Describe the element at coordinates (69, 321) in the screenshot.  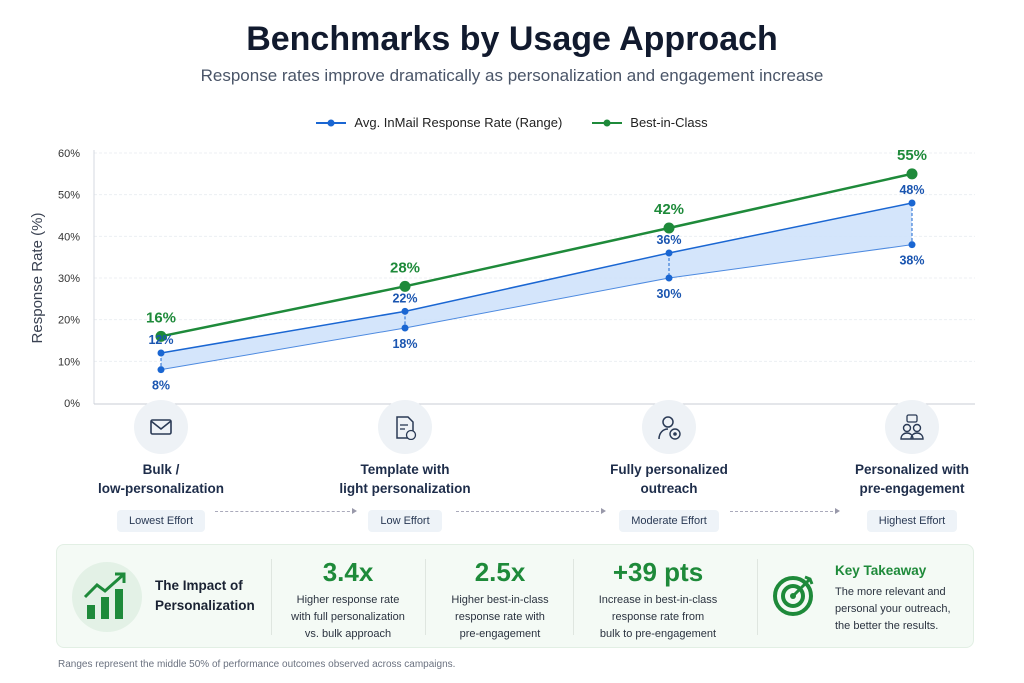
I see `y-tick-label: 20%` at that location.